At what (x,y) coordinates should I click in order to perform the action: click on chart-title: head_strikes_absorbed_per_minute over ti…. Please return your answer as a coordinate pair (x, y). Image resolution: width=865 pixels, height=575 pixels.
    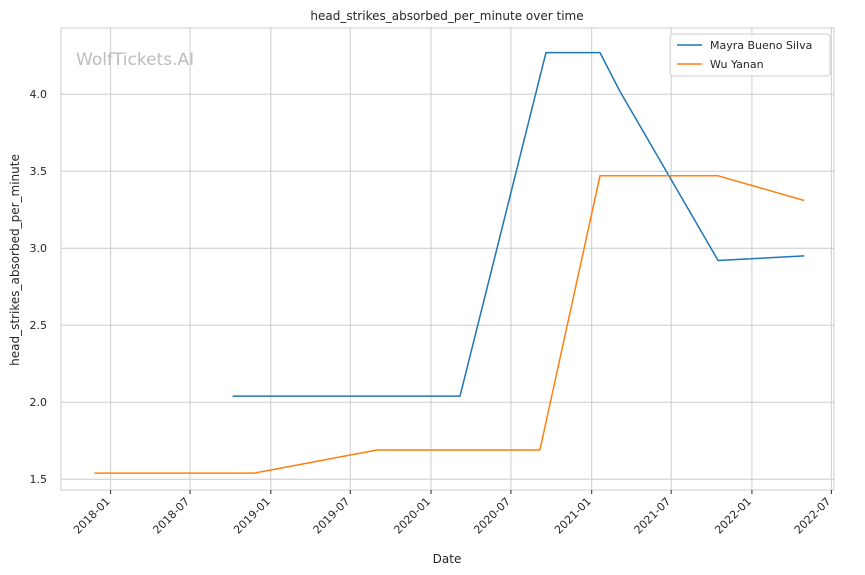
    Looking at the image, I should click on (446, 16).